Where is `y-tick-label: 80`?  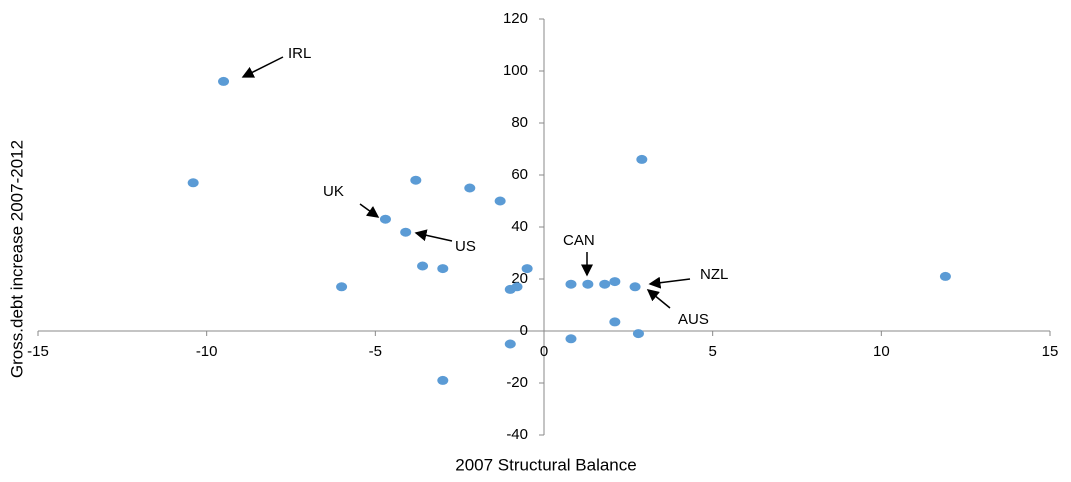 y-tick-label: 80 is located at coordinates (519, 122).